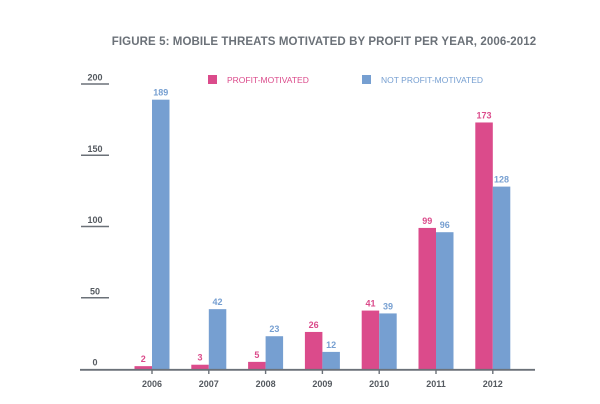 This screenshot has width=600, height=404. I want to click on legend-label-profit-motivated: PROFIT-MOTIVATED, so click(268, 80).